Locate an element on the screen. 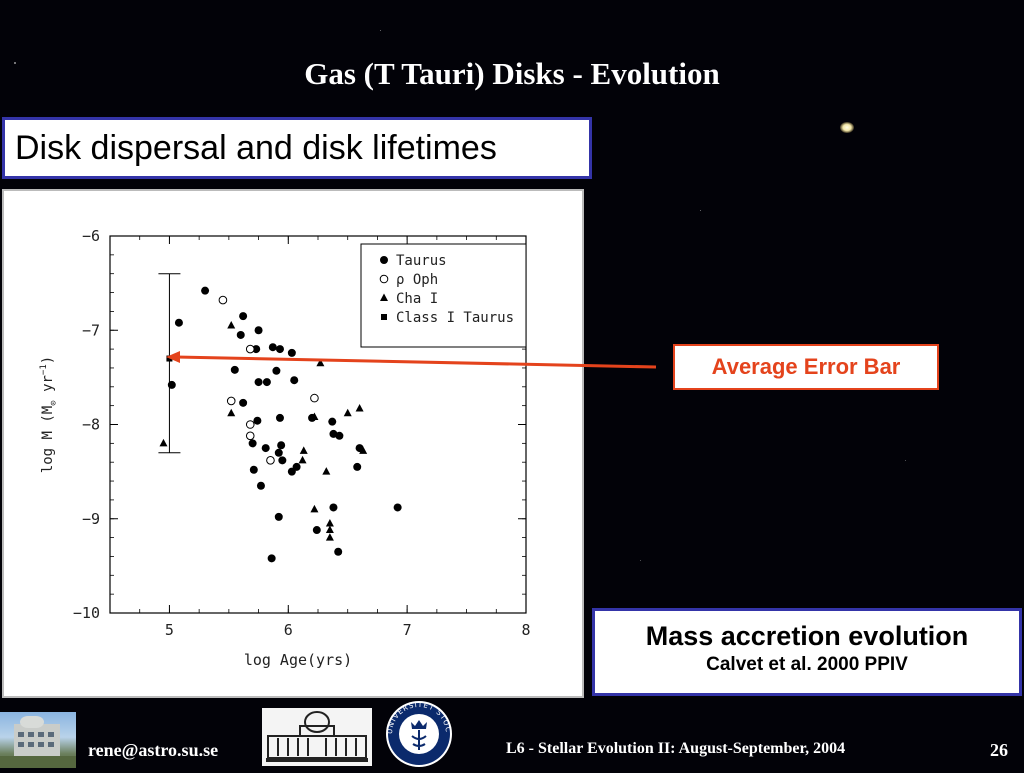 Image resolution: width=1024 pixels, height=773 pixels. caption-title: Mass accretion evolution is located at coordinates (807, 636).